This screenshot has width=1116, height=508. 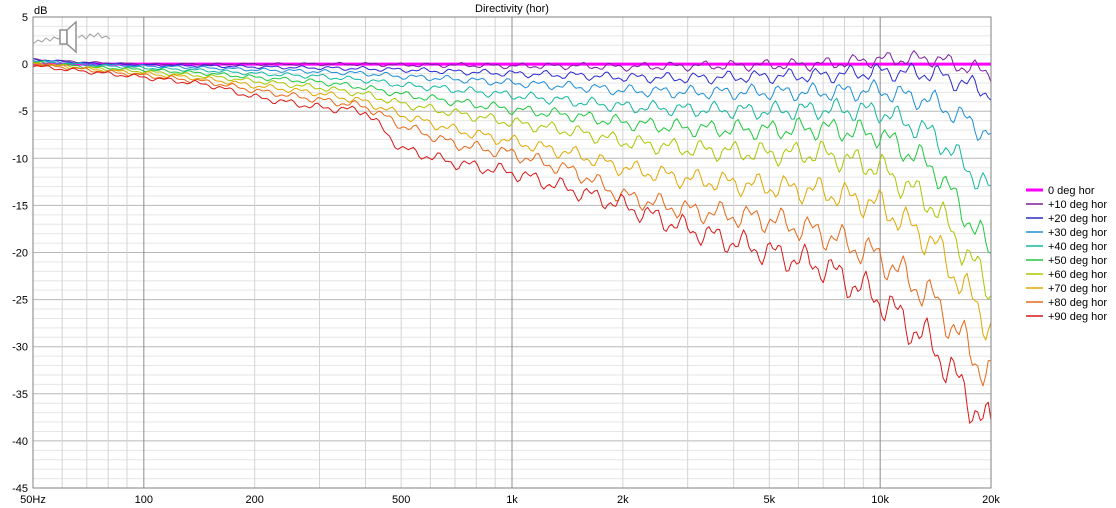 I want to click on legend-label: +70 deg hor, so click(x=1077, y=289).